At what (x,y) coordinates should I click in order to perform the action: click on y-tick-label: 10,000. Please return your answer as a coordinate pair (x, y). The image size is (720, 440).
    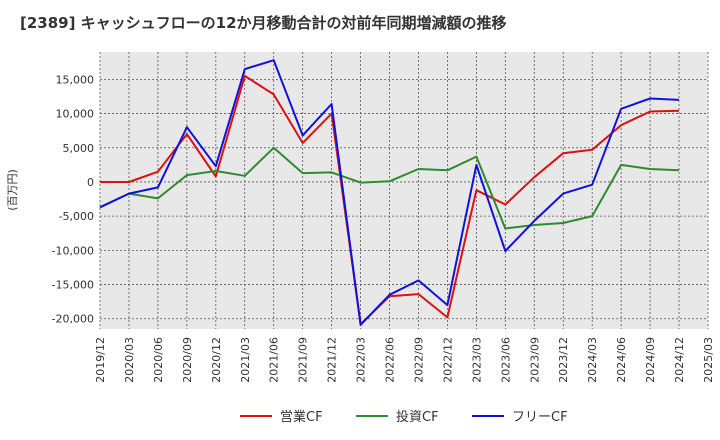
    Looking at the image, I should click on (75, 114).